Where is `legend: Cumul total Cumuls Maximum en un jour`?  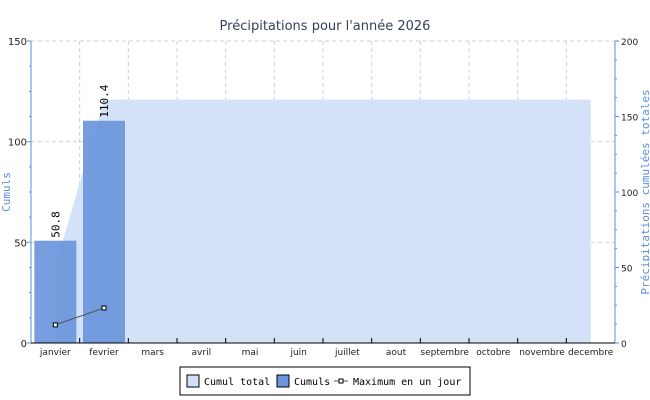
legend: Cumul total Cumuls Maximum en un jour is located at coordinates (325, 381).